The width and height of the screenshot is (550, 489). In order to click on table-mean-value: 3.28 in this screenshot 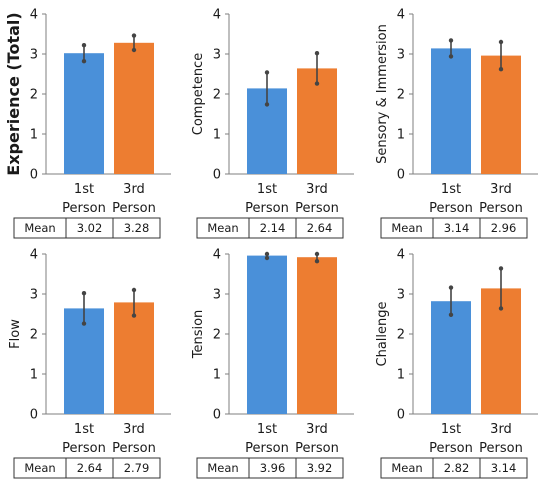, I will do `click(137, 228)`.